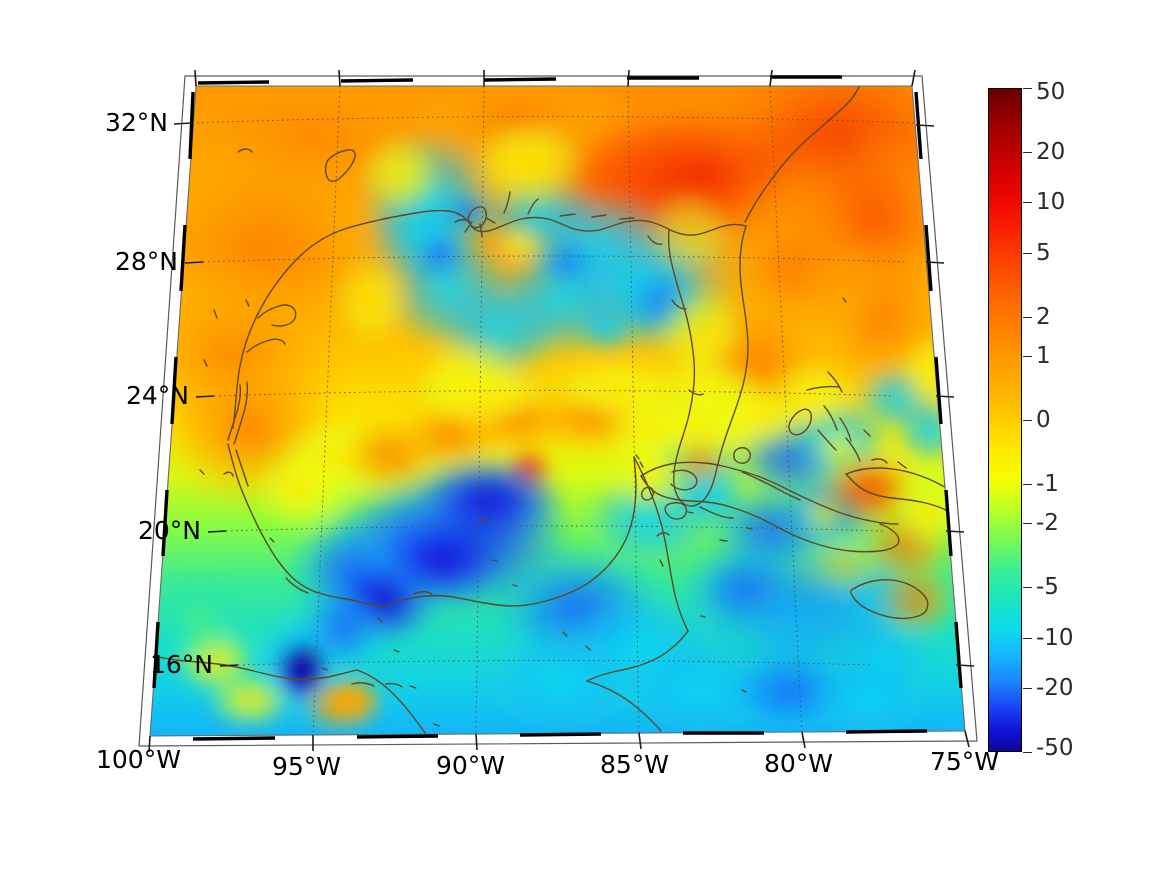 Image resolution: width=1167 pixels, height=875 pixels. What do you see at coordinates (1027, 688) in the screenshot?
I see `colorbar-tick-m20` at bounding box center [1027, 688].